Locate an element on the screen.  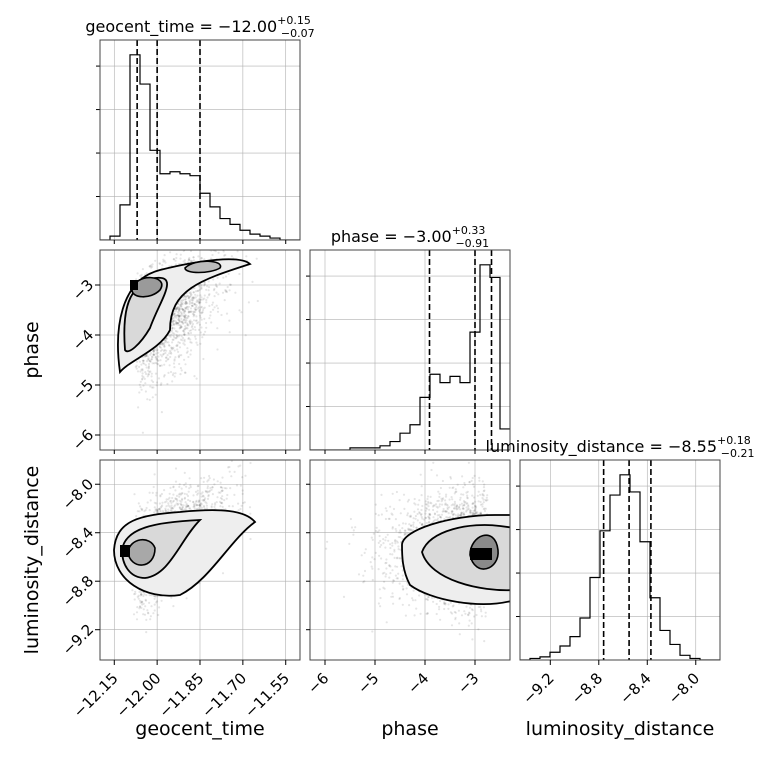
panel-frame-phase-luminosity_distance is located at coordinates (410, 560).